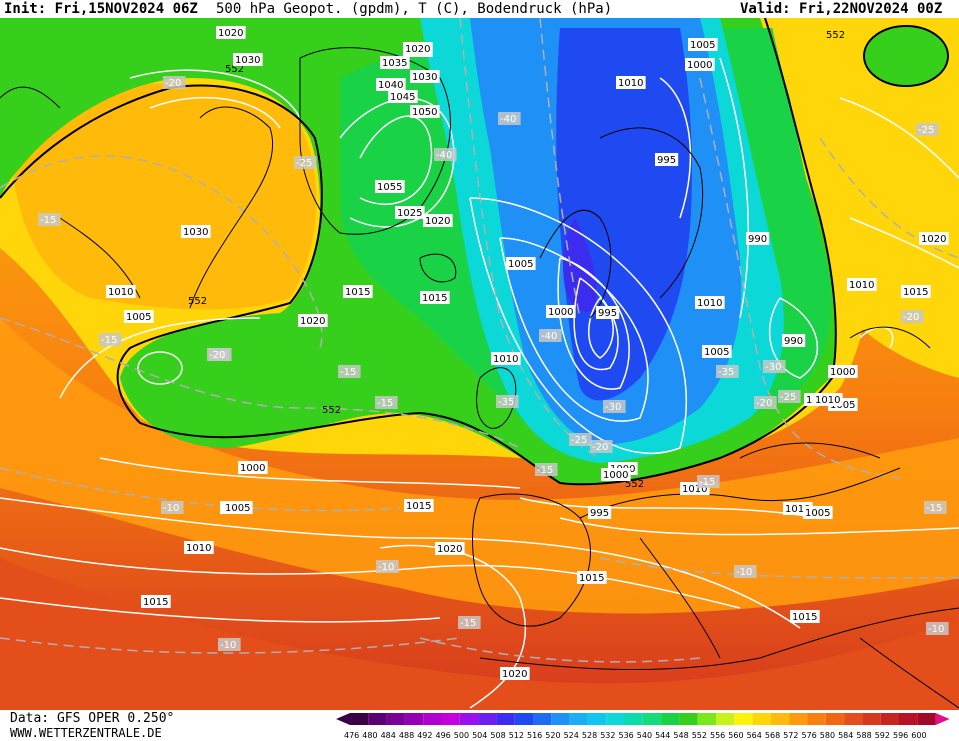  What do you see at coordinates (882, 735) in the screenshot?
I see `legend-value: 592` at bounding box center [882, 735].